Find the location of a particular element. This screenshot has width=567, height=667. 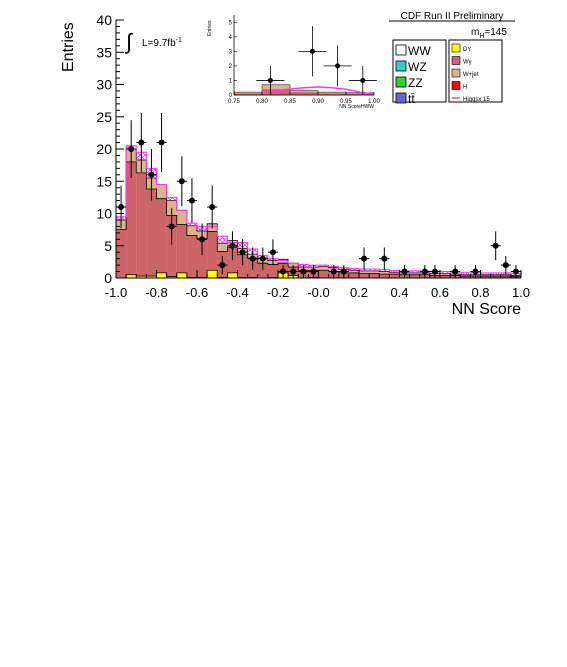

x-tick-label-3: -0.4 is located at coordinates (237, 292).